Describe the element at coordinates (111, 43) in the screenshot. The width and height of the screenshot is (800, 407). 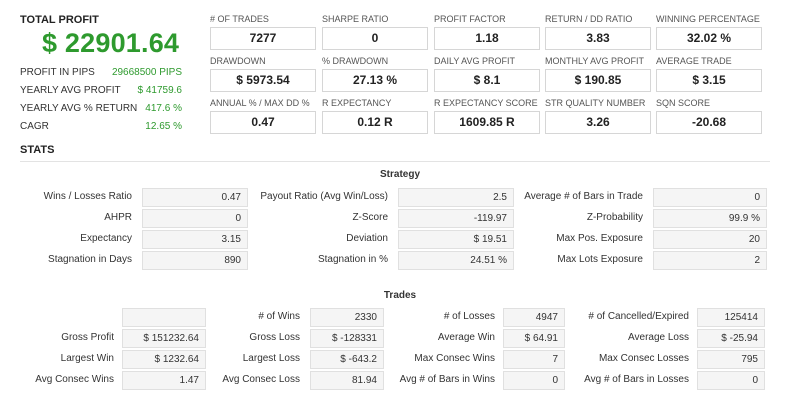
I see `total-profit-value: $ 22901.64` at that location.